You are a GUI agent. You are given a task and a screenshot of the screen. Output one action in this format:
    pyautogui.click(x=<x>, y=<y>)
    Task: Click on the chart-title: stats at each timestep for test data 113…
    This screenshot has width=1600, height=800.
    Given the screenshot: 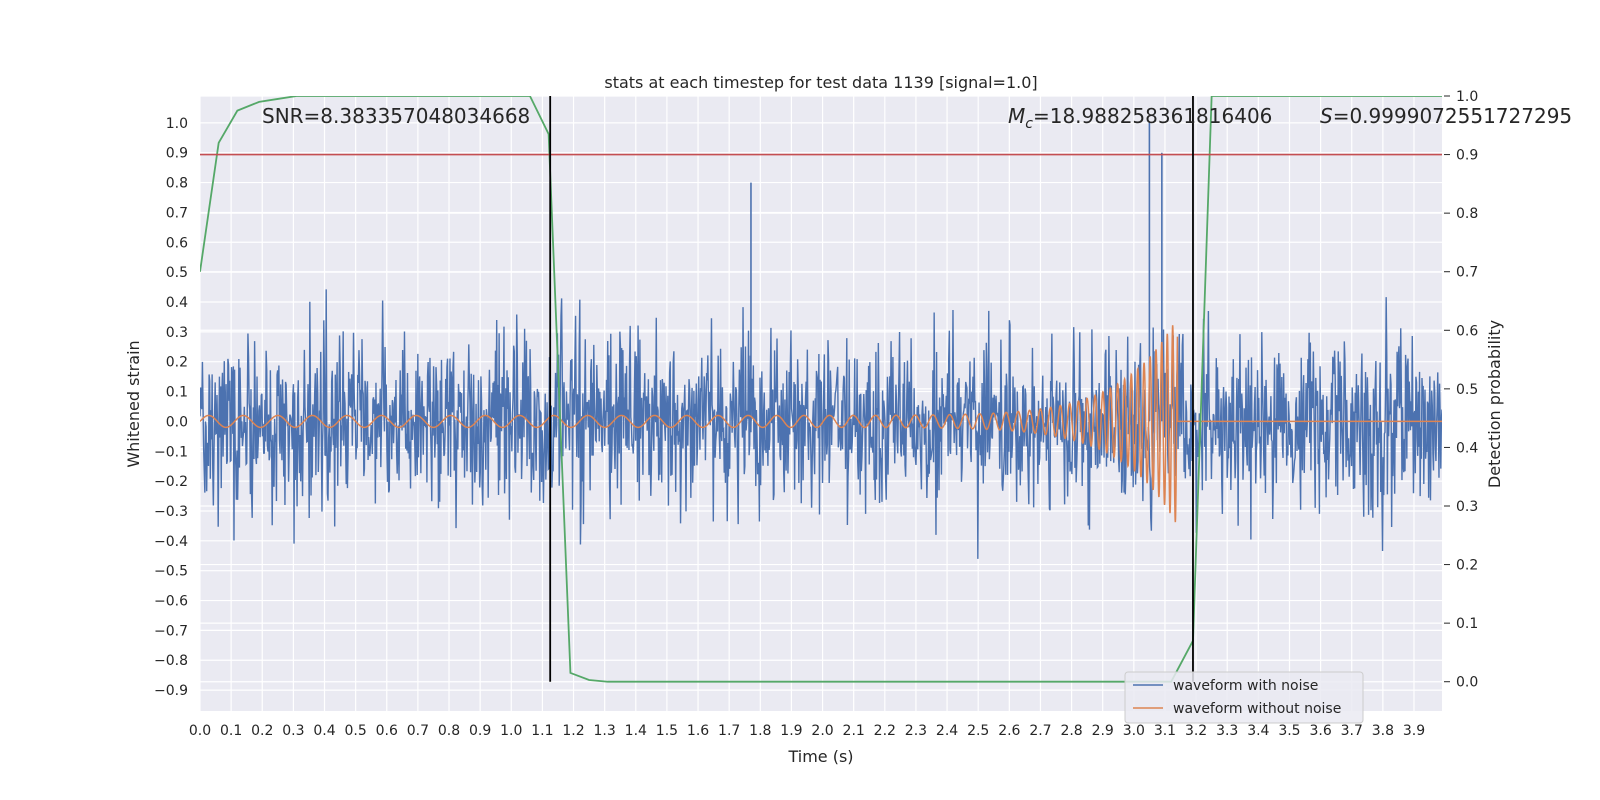 What is the action you would take?
    pyautogui.click(x=820, y=82)
    